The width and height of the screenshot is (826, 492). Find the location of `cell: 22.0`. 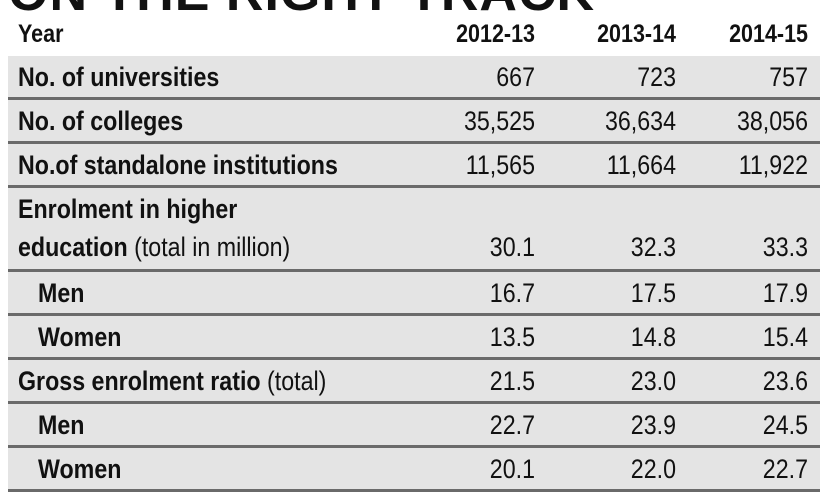

cell: 22.0 is located at coordinates (653, 469).